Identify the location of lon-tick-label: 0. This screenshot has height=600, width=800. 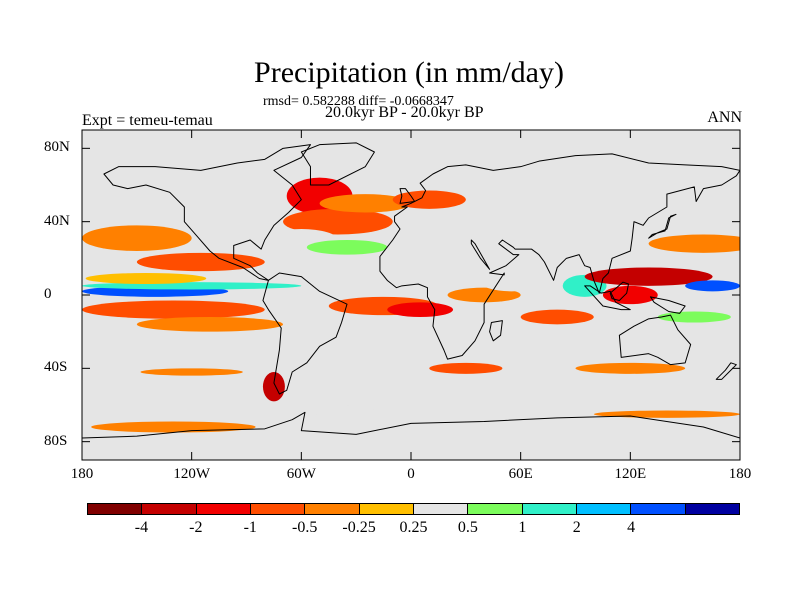
(411, 474).